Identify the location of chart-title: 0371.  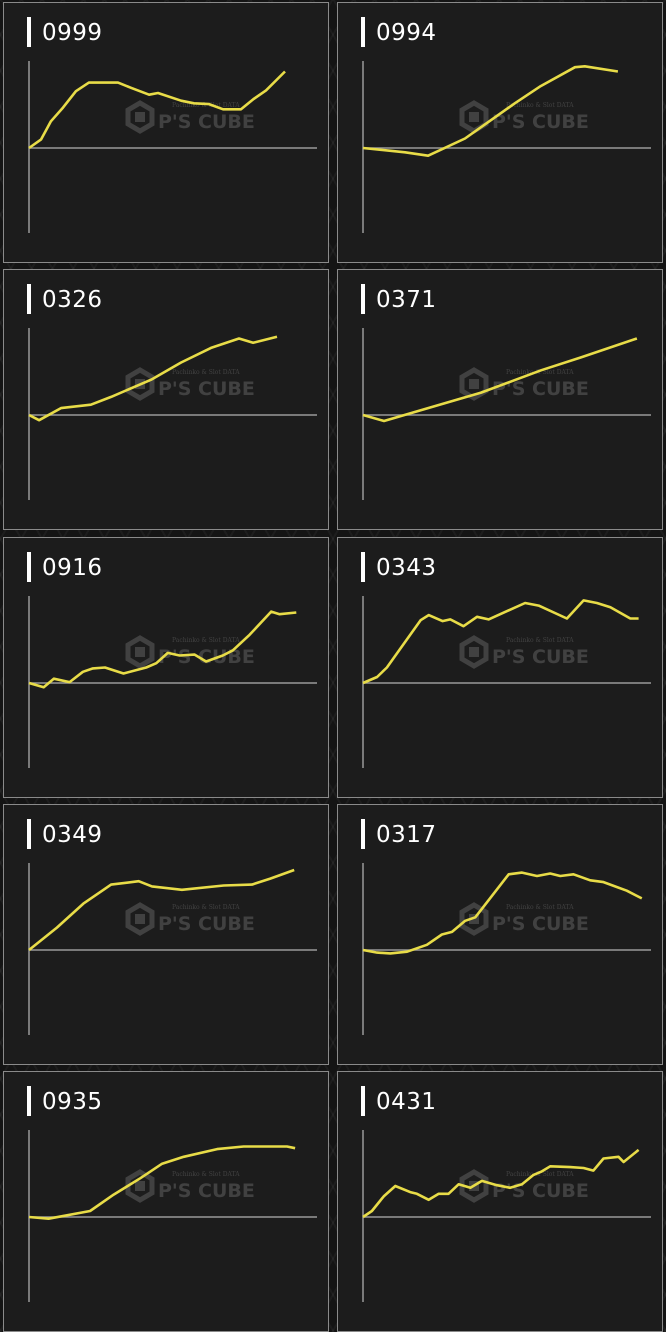
(406, 300).